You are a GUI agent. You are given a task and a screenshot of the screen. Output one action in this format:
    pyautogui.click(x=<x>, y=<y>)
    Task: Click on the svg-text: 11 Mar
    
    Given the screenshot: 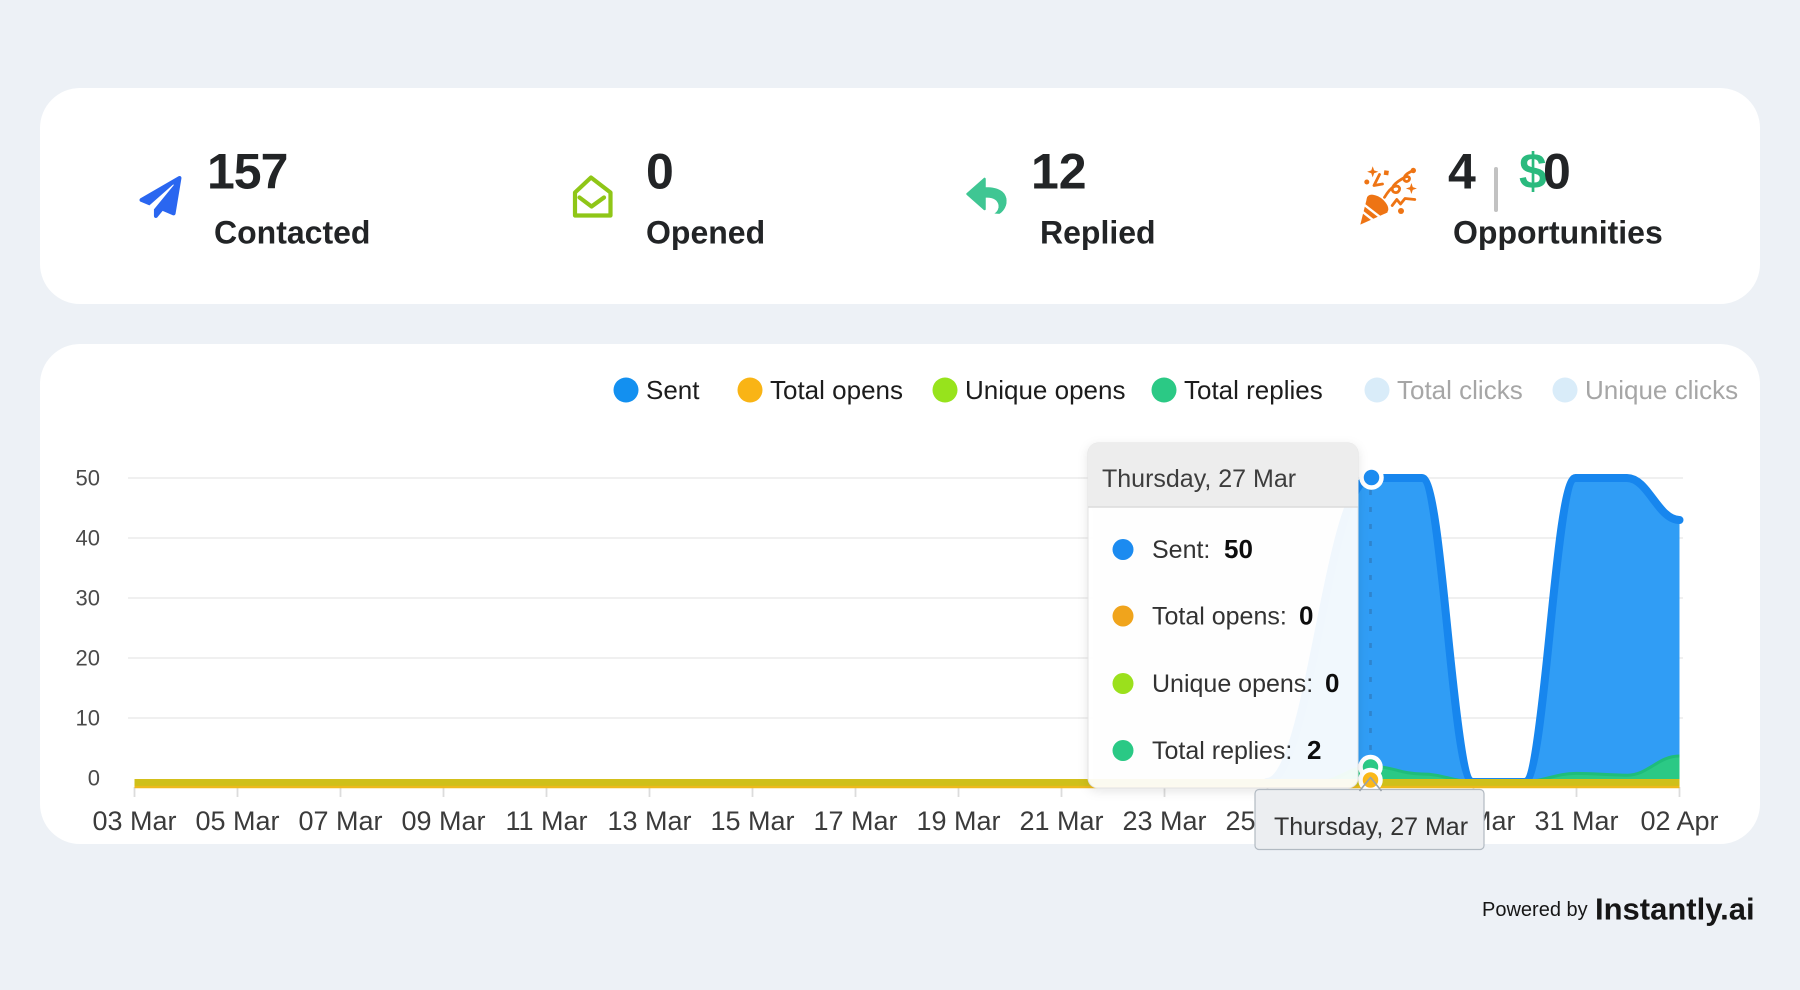 What is the action you would take?
    pyautogui.click(x=546, y=821)
    